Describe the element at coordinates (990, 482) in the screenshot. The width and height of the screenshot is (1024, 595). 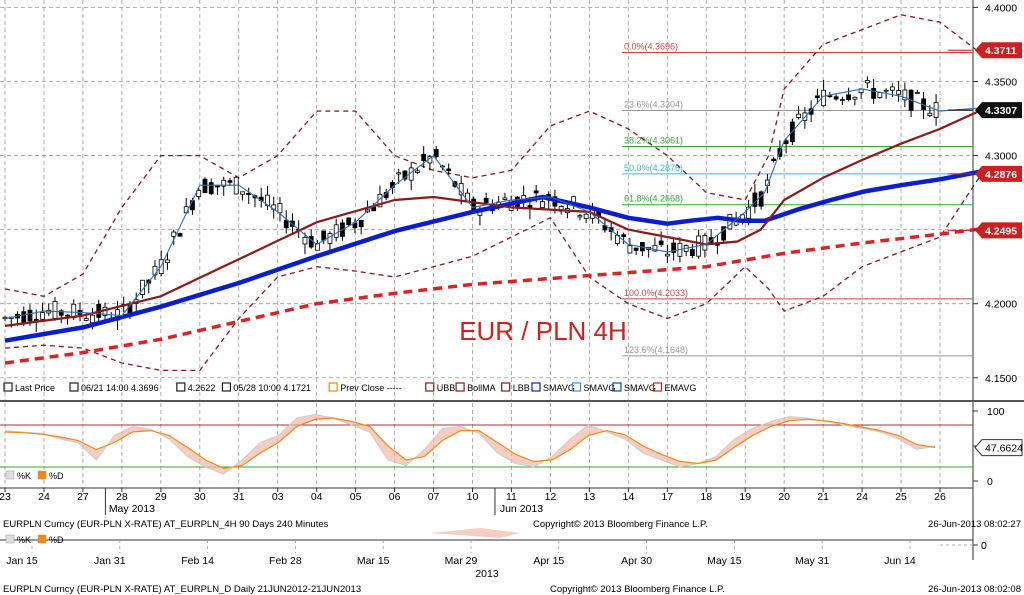
I see `stoch-tick-label: 0` at that location.